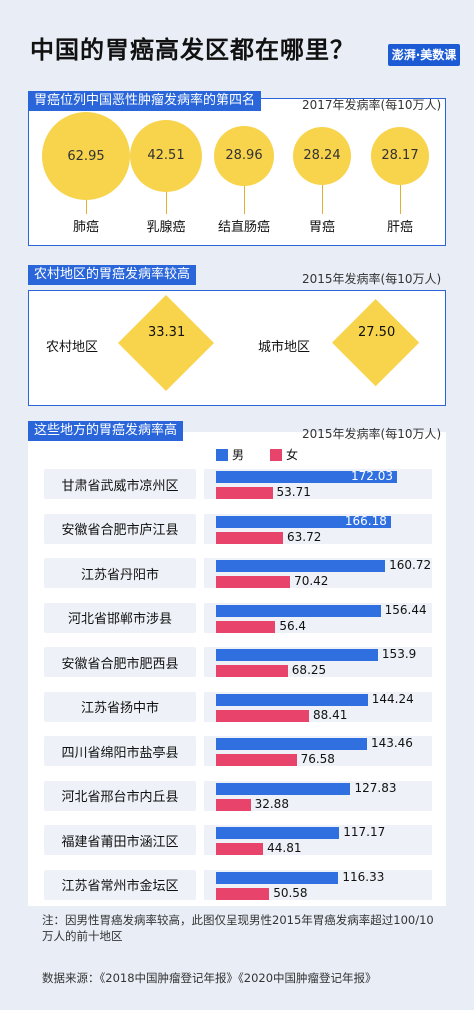  What do you see at coordinates (166, 156) in the screenshot?
I see `bubble-2: 42.51` at bounding box center [166, 156].